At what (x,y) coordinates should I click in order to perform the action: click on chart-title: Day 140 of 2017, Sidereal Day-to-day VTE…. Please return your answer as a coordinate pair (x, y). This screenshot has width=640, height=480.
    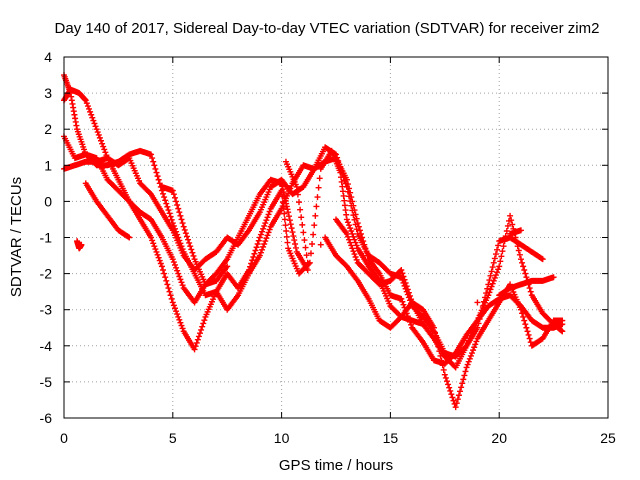
    Looking at the image, I should click on (327, 28).